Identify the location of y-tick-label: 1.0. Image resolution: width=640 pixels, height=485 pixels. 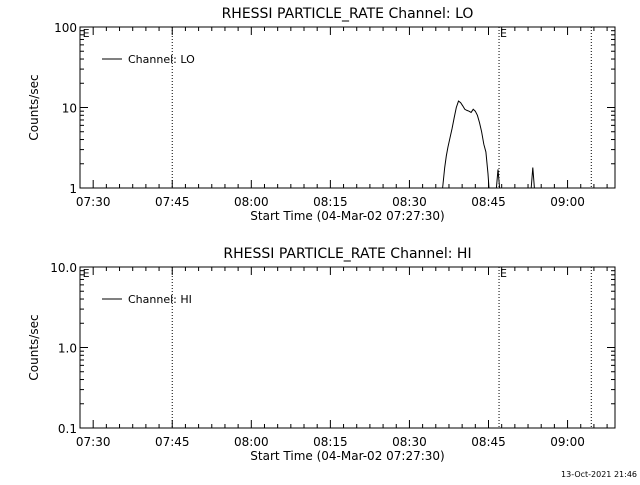
(67, 349).